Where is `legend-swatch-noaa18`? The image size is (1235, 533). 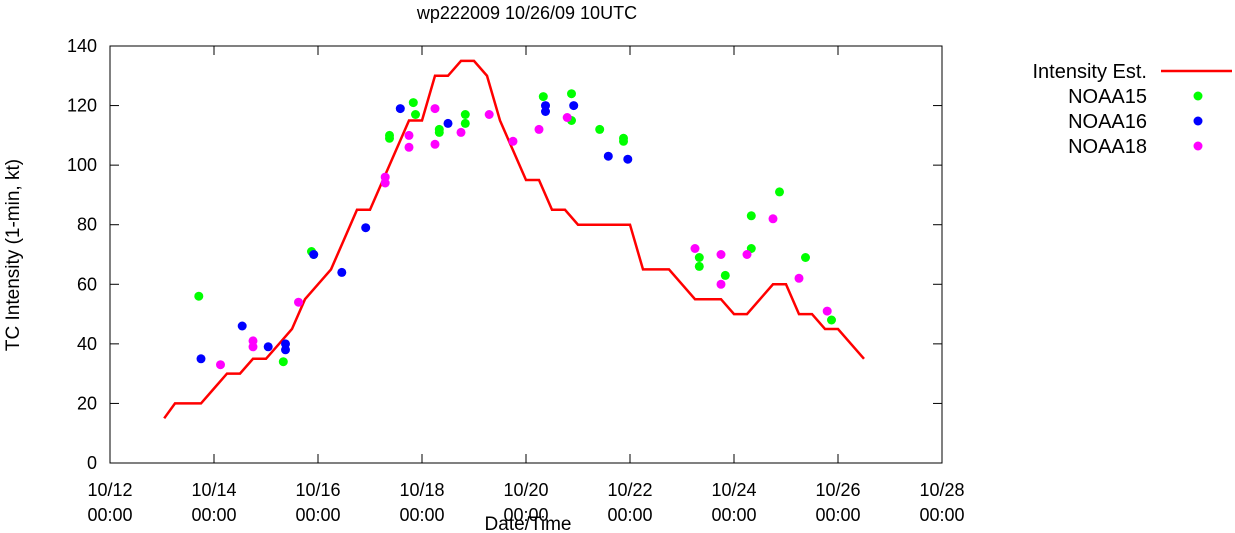
legend-swatch-noaa18 is located at coordinates (1198, 146).